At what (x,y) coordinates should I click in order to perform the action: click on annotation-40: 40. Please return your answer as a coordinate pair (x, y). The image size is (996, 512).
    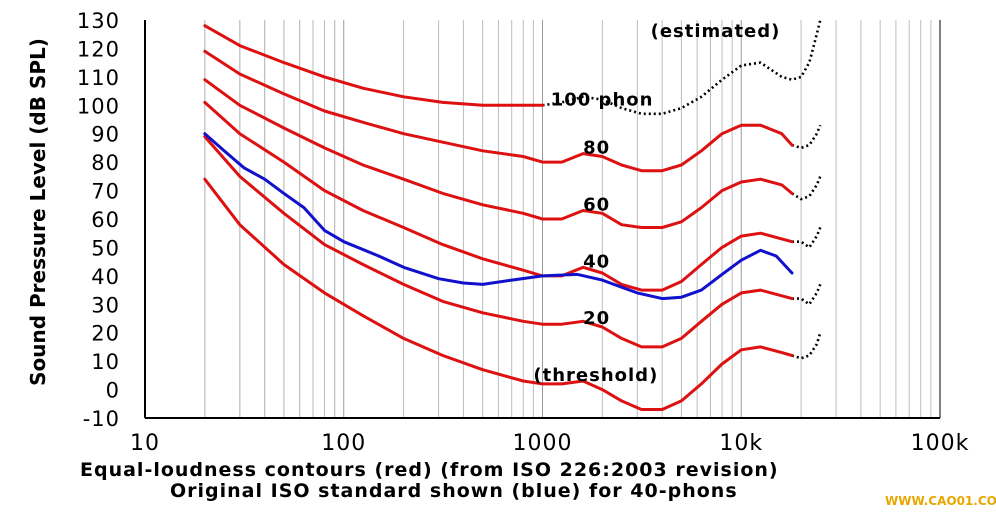
    Looking at the image, I should click on (596, 261).